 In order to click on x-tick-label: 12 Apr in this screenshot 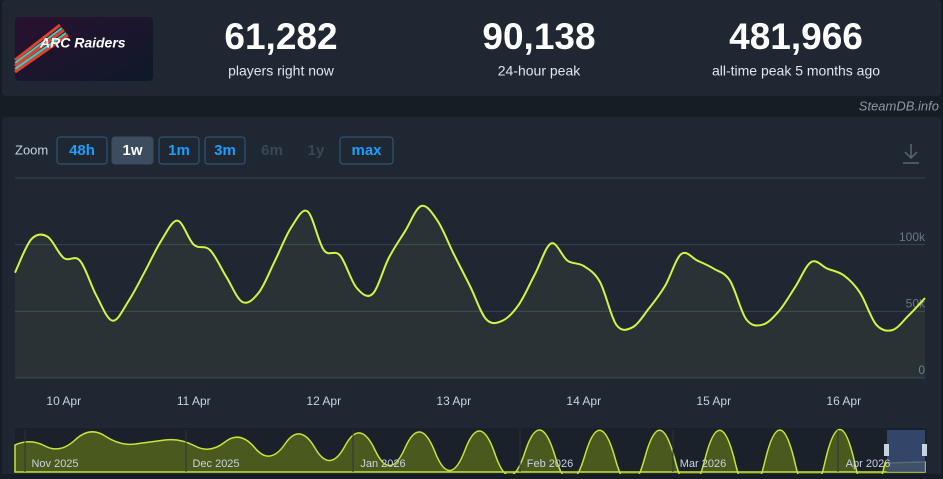, I will do `click(323, 401)`.